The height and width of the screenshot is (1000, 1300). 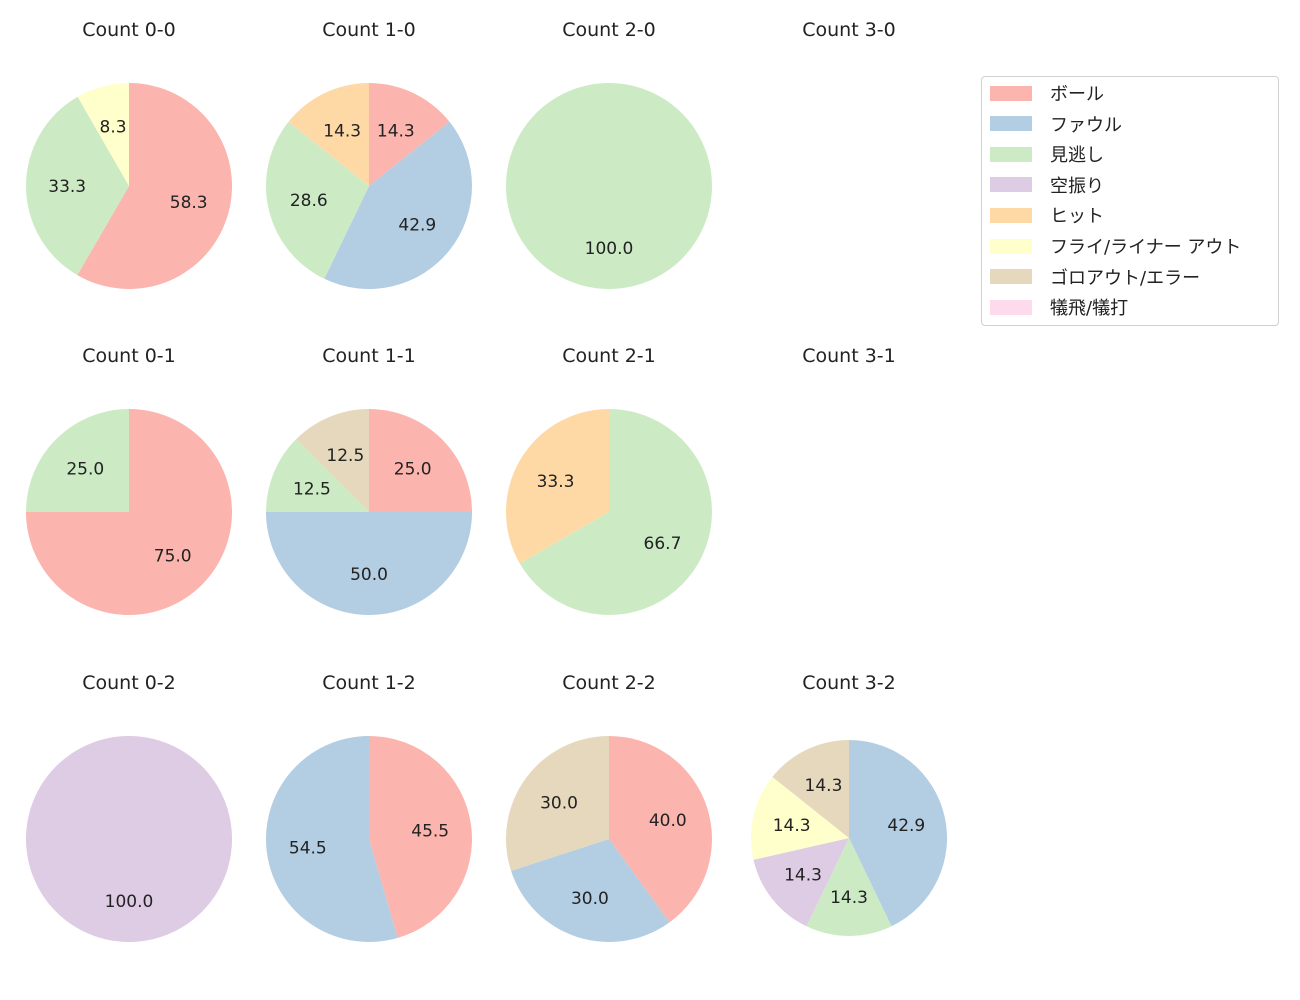 I want to click on legend-item: 犠飛/犠打, so click(x=1059, y=308).